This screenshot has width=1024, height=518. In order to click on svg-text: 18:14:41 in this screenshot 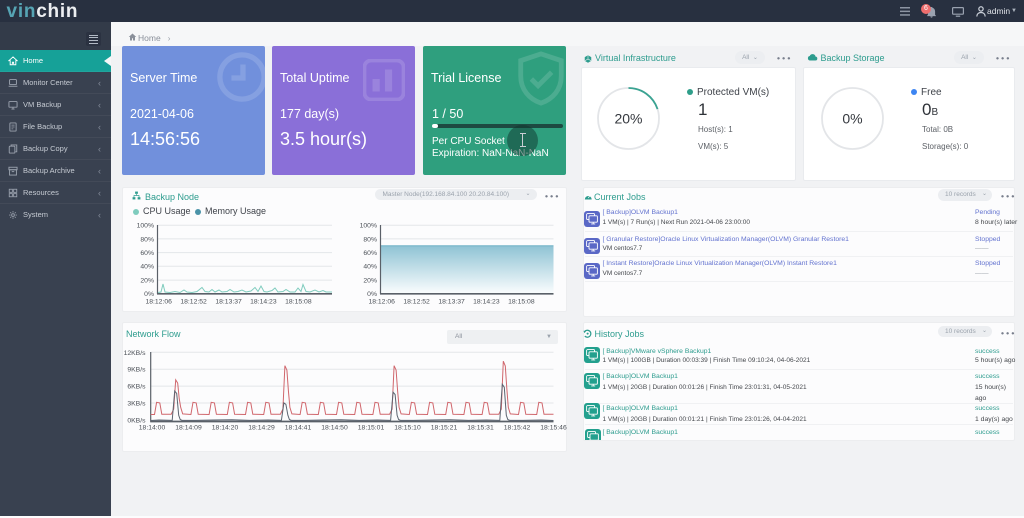, I will do `click(298, 428)`.